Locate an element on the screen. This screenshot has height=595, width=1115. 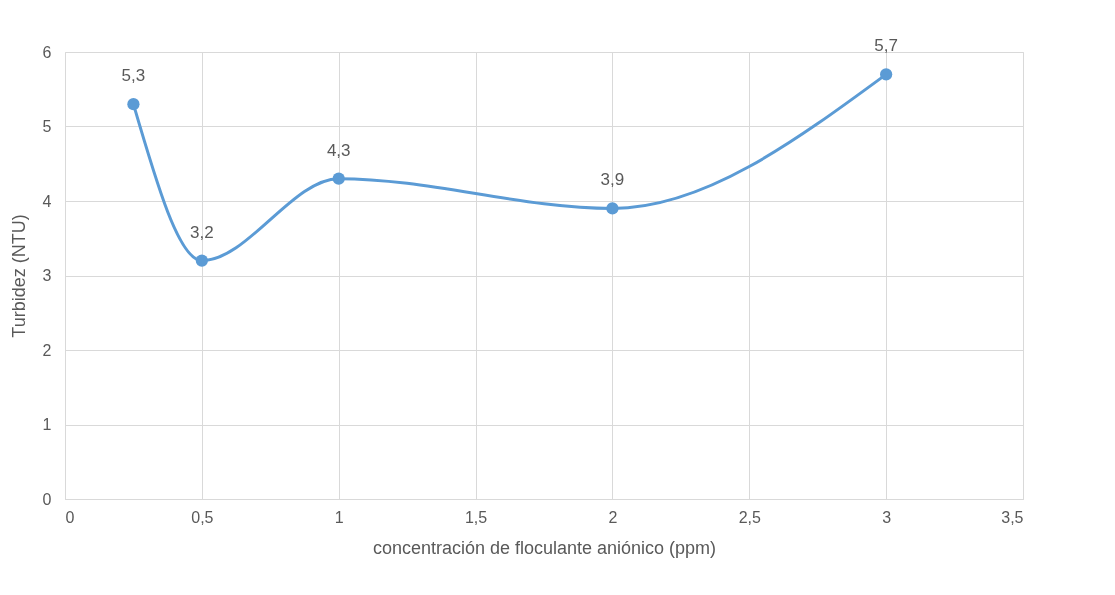
x-tick-label: 3 is located at coordinates (887, 517).